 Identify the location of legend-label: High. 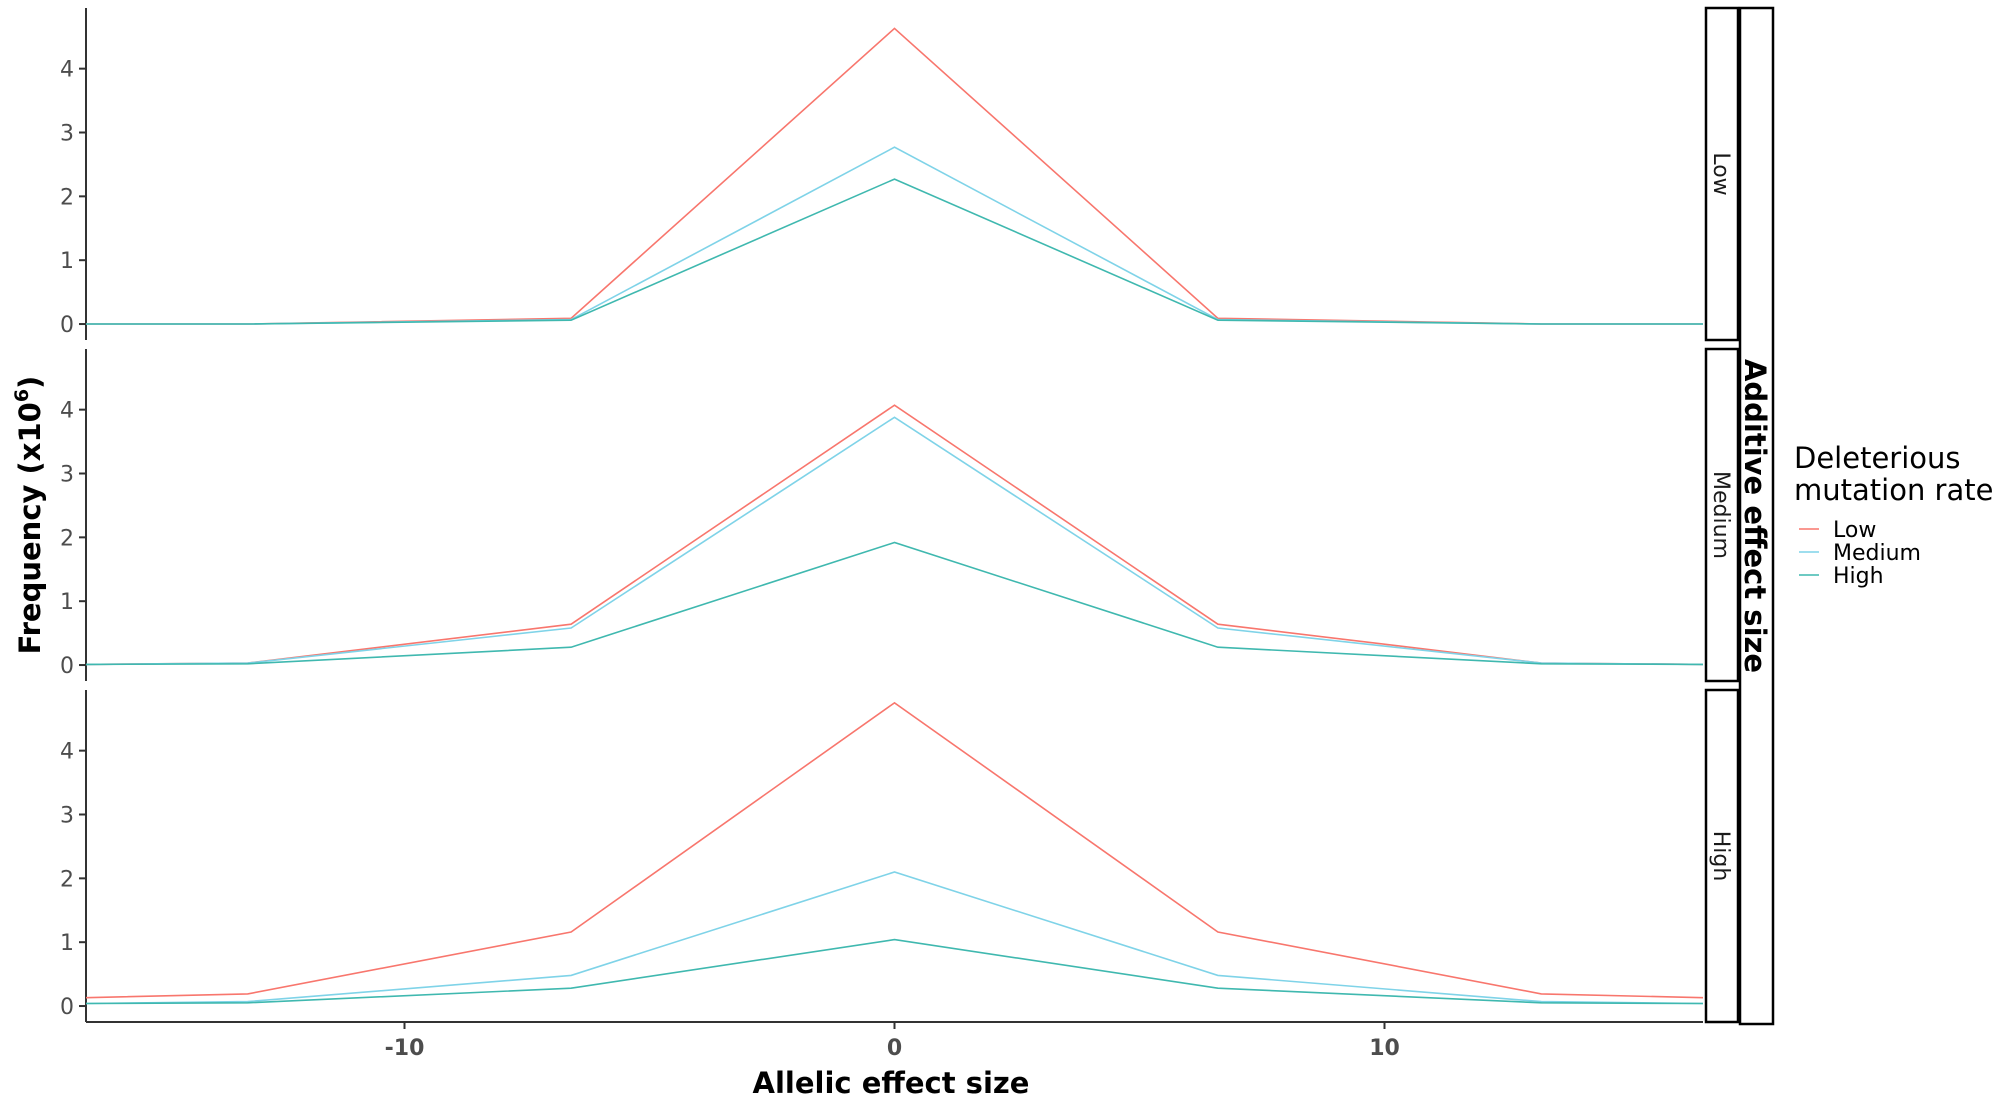
(1858, 576).